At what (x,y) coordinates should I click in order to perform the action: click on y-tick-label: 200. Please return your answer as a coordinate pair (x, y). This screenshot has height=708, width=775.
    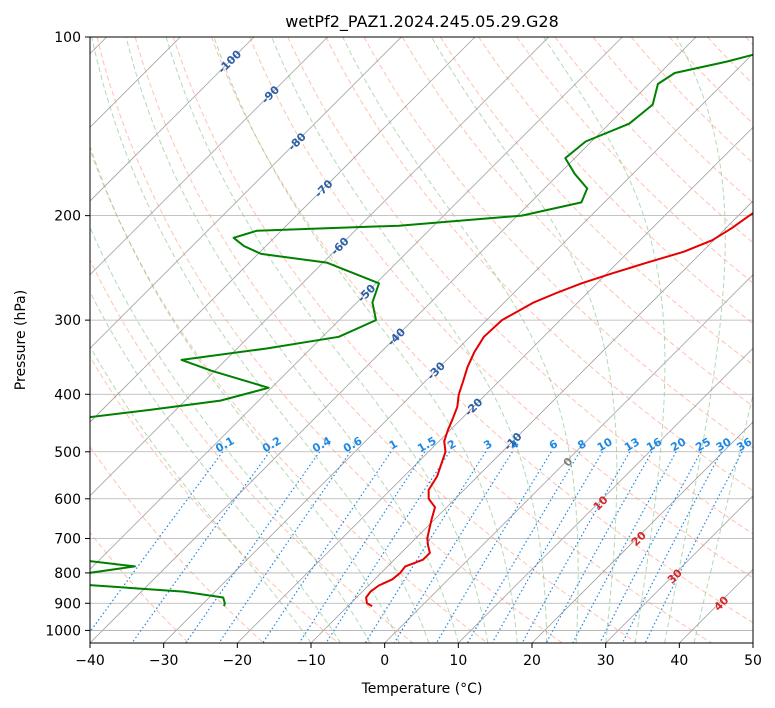
    Looking at the image, I should click on (67, 217).